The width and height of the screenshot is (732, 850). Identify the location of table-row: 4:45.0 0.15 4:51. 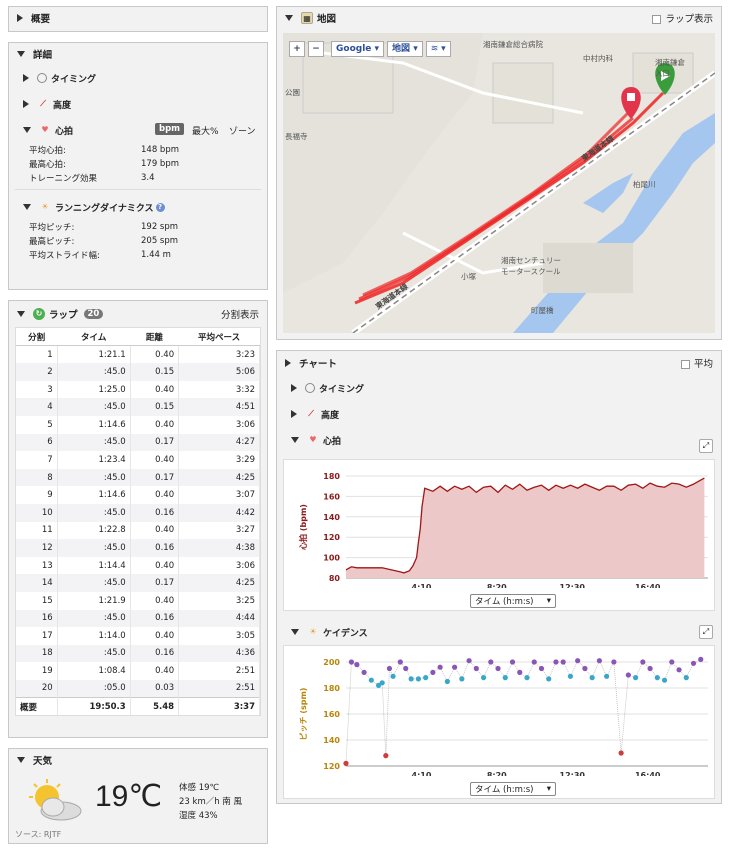
(138, 407).